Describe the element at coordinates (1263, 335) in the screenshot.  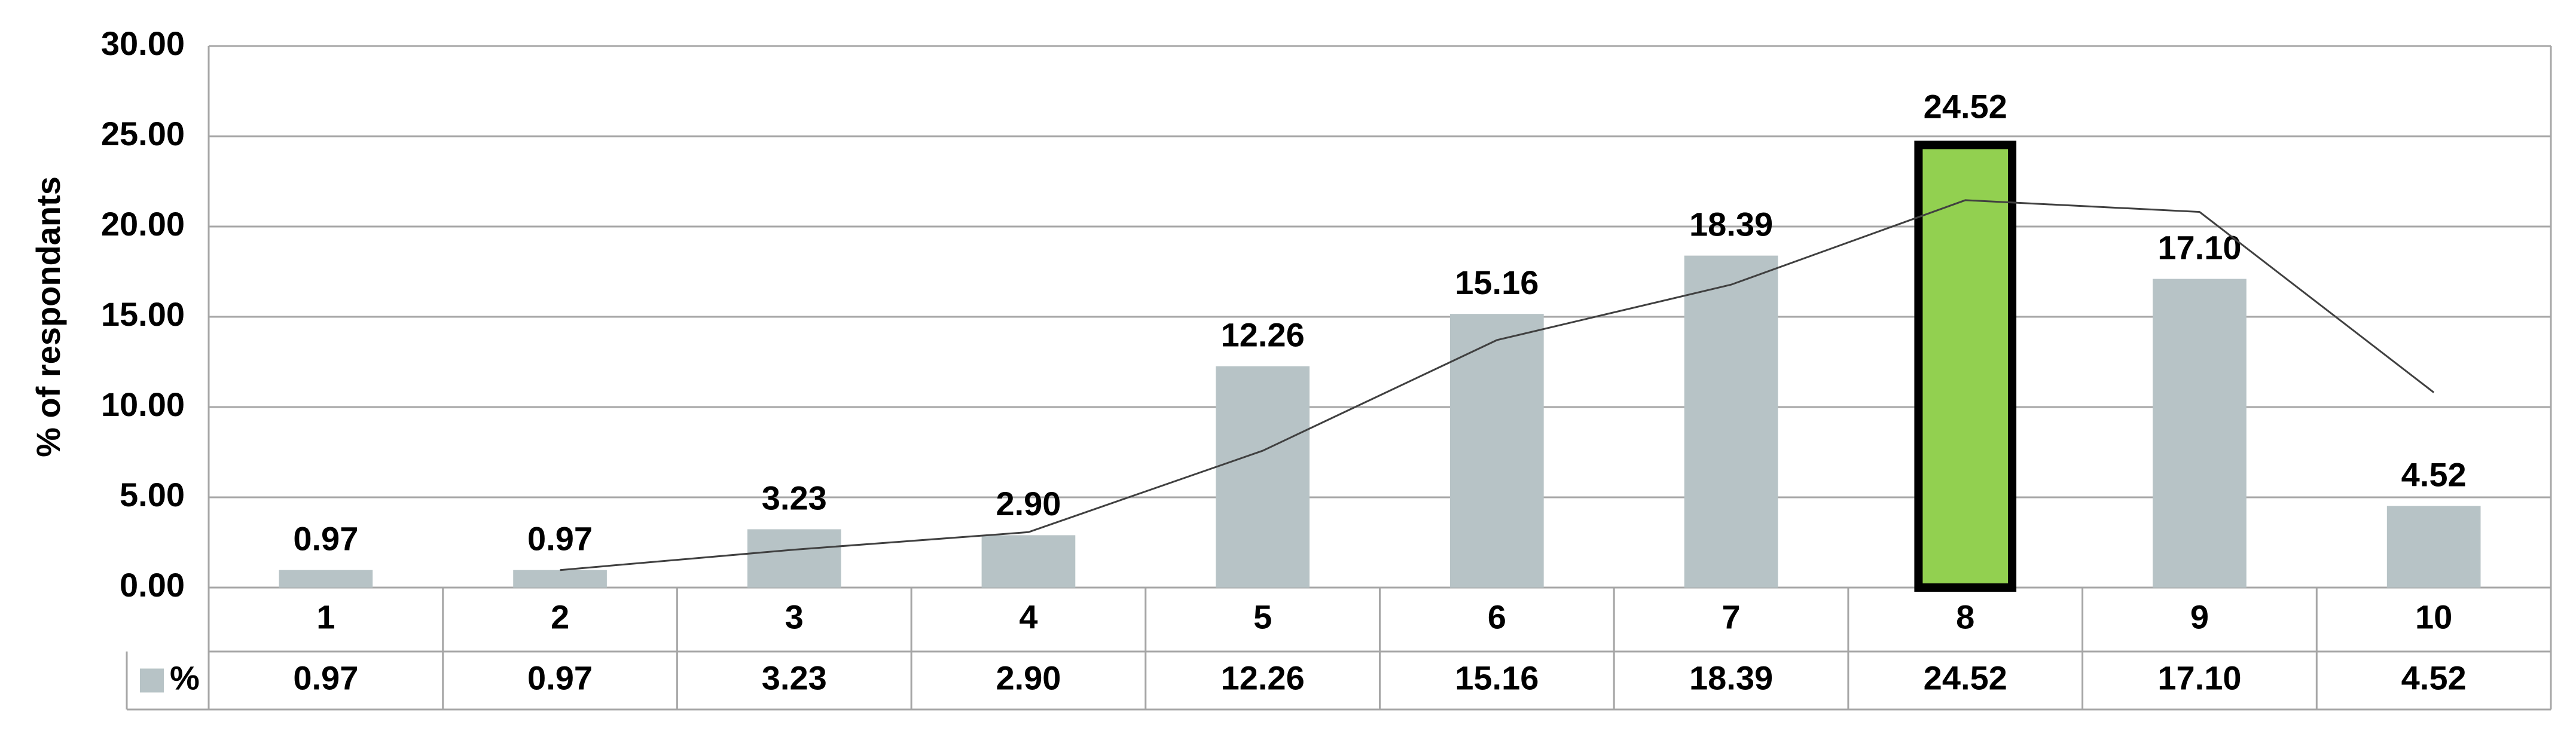
I see `data-label: 12.26` at that location.